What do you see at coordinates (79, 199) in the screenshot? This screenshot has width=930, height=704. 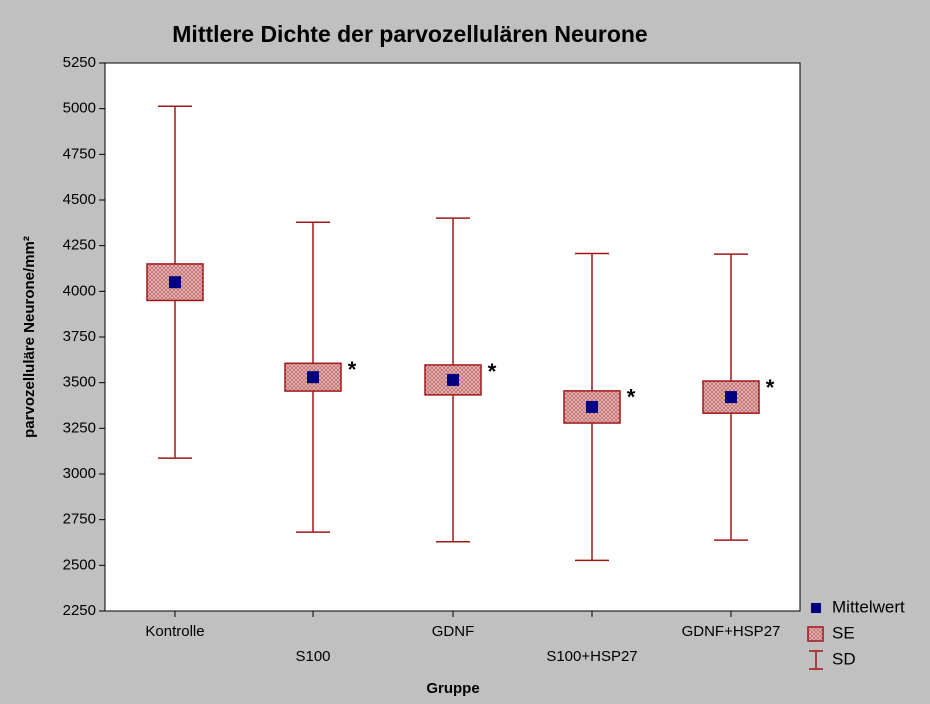 I see `y-tick-label: 4500` at bounding box center [79, 199].